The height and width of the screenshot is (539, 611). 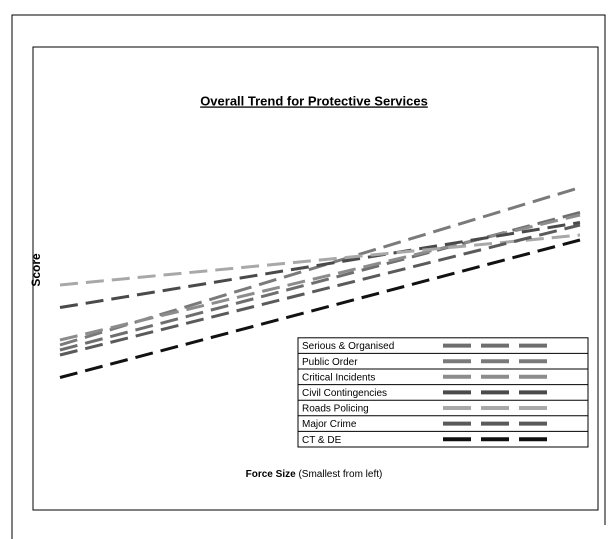 What do you see at coordinates (36, 270) in the screenshot?
I see `y-axis-label: Score` at bounding box center [36, 270].